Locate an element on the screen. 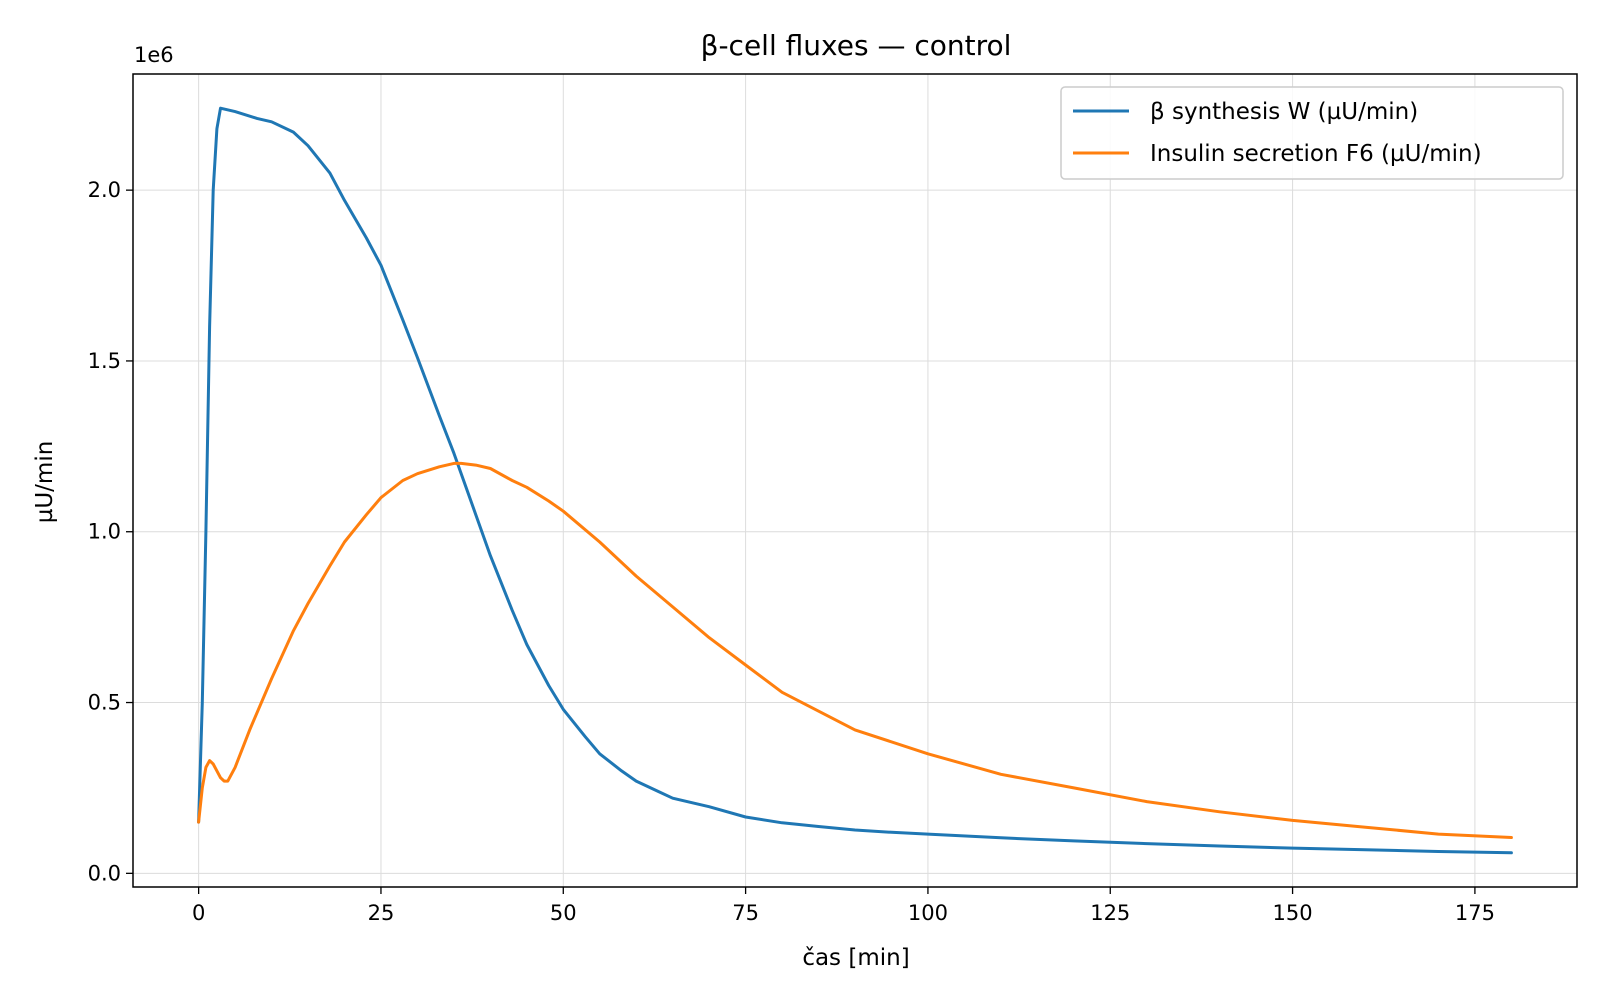 Image resolution: width=1600 pixels, height=1000 pixels. legend-box is located at coordinates (1312, 133).